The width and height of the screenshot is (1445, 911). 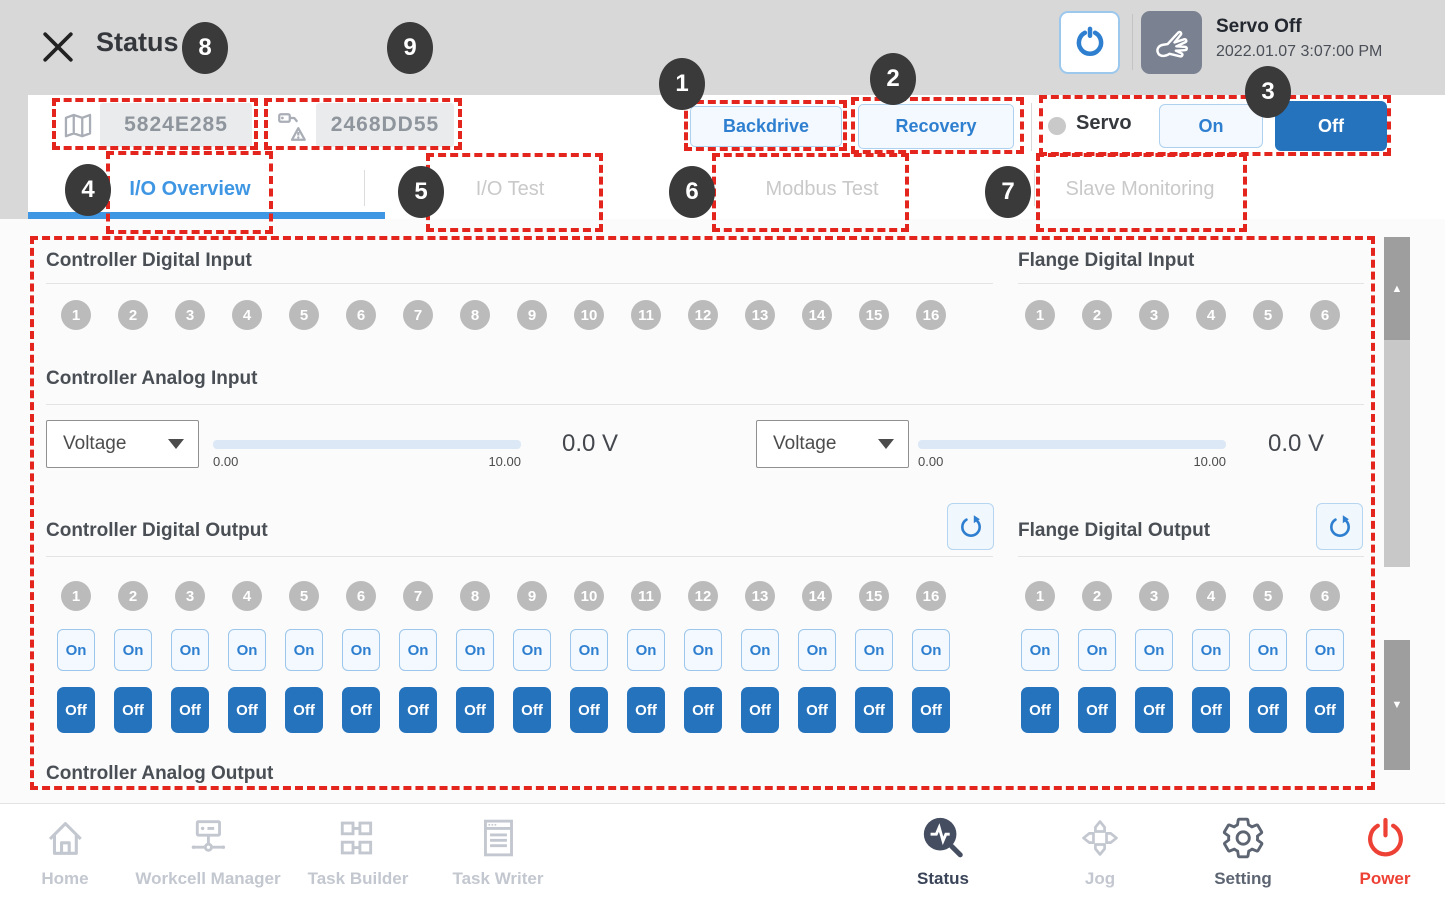 What do you see at coordinates (208, 852) in the screenshot?
I see `nav-workcell-manager: Workcell Manager` at bounding box center [208, 852].